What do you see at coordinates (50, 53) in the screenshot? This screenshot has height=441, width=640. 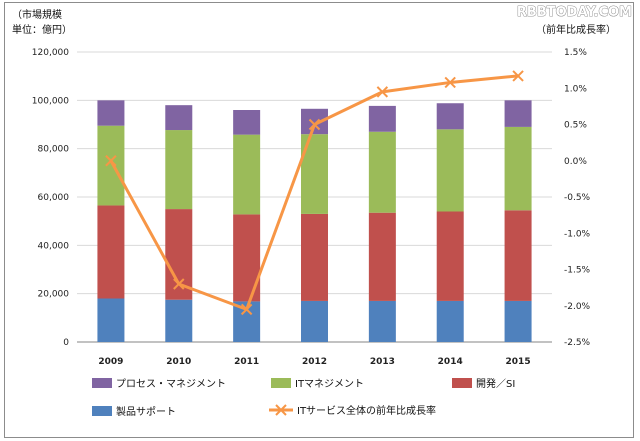 I see `y-tick-label: 120,000` at bounding box center [50, 53].